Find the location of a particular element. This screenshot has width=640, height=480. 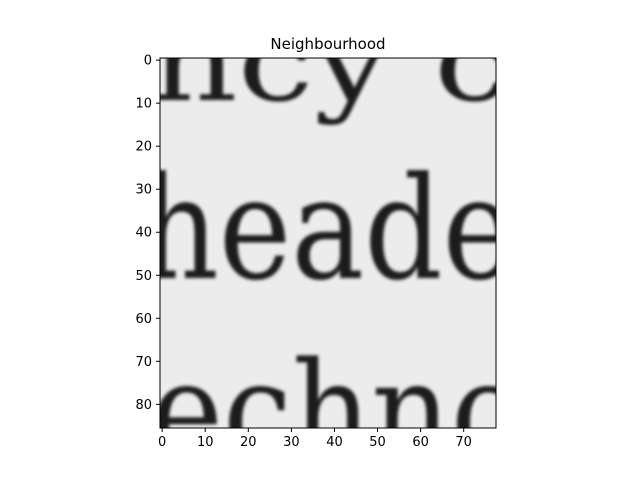

x-tick-label: 0 is located at coordinates (162, 442).